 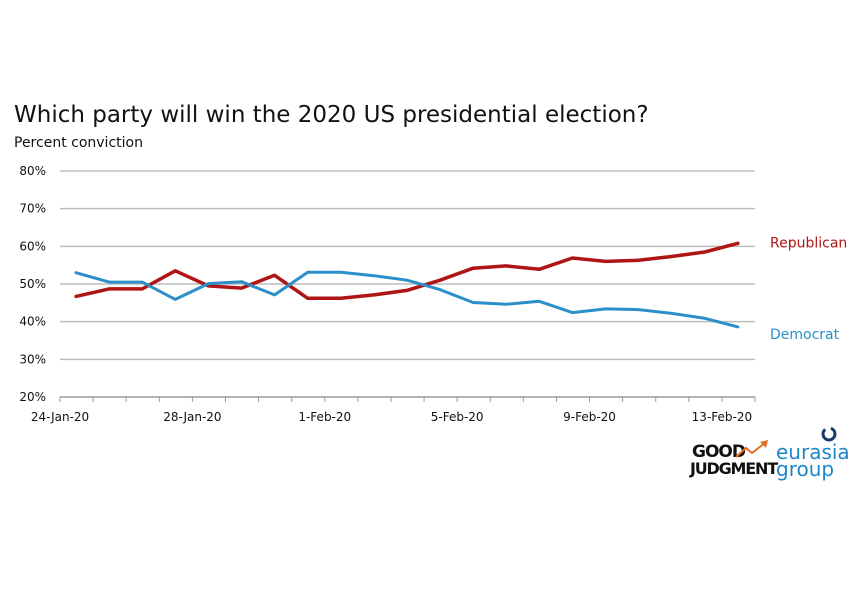 What do you see at coordinates (60, 417) in the screenshot?
I see `x-tick-label: 24-Jan-20` at bounding box center [60, 417].